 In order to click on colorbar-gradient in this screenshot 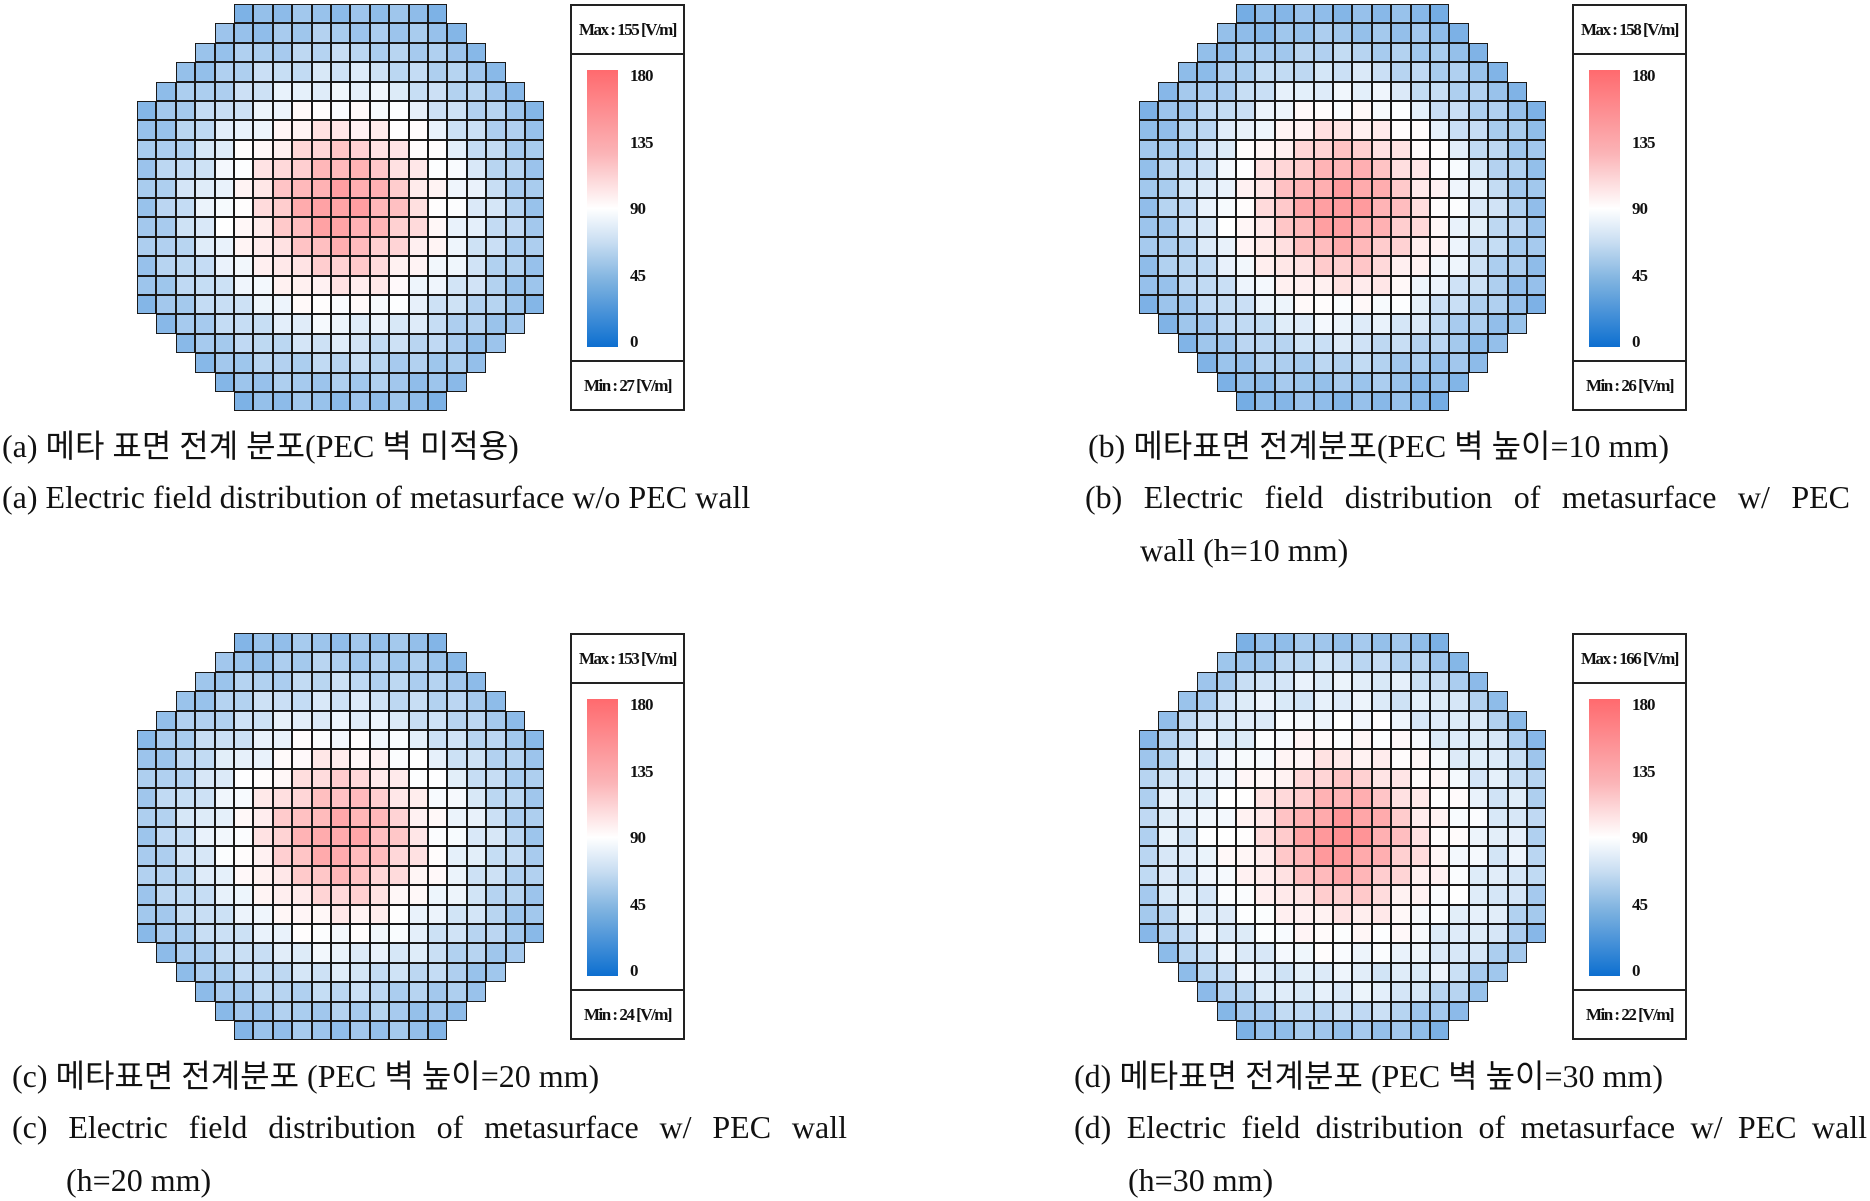, I will do `click(602, 837)`.